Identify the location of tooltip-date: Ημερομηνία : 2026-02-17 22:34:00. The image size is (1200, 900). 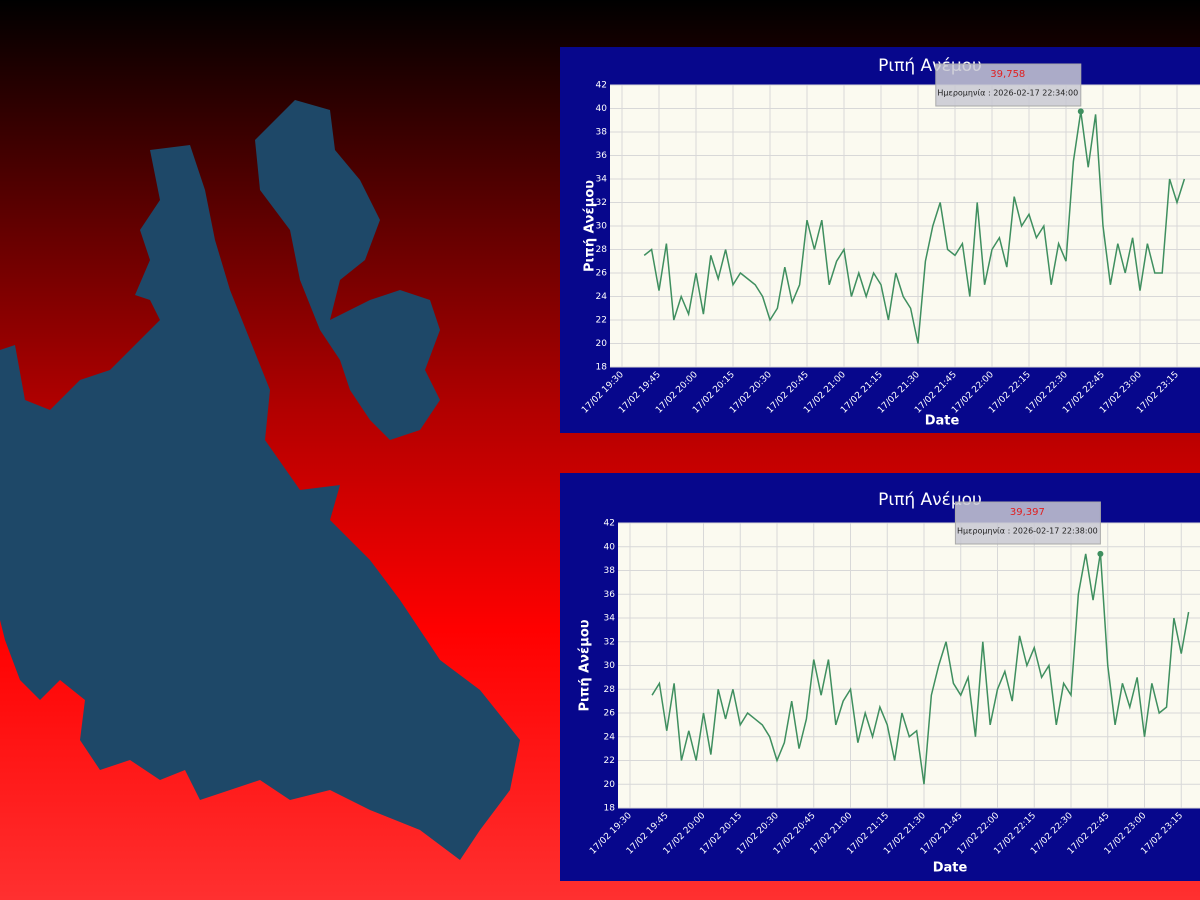
(1007, 93).